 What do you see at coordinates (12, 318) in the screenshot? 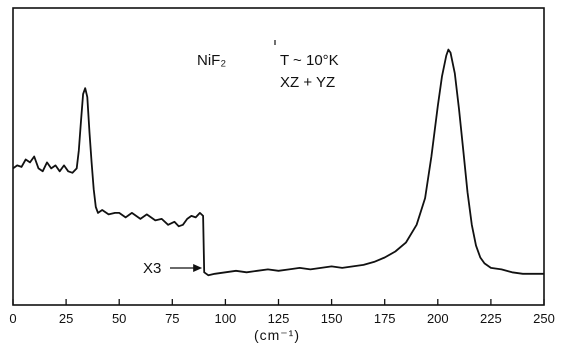
I see `x-tick-label: 0` at bounding box center [12, 318].